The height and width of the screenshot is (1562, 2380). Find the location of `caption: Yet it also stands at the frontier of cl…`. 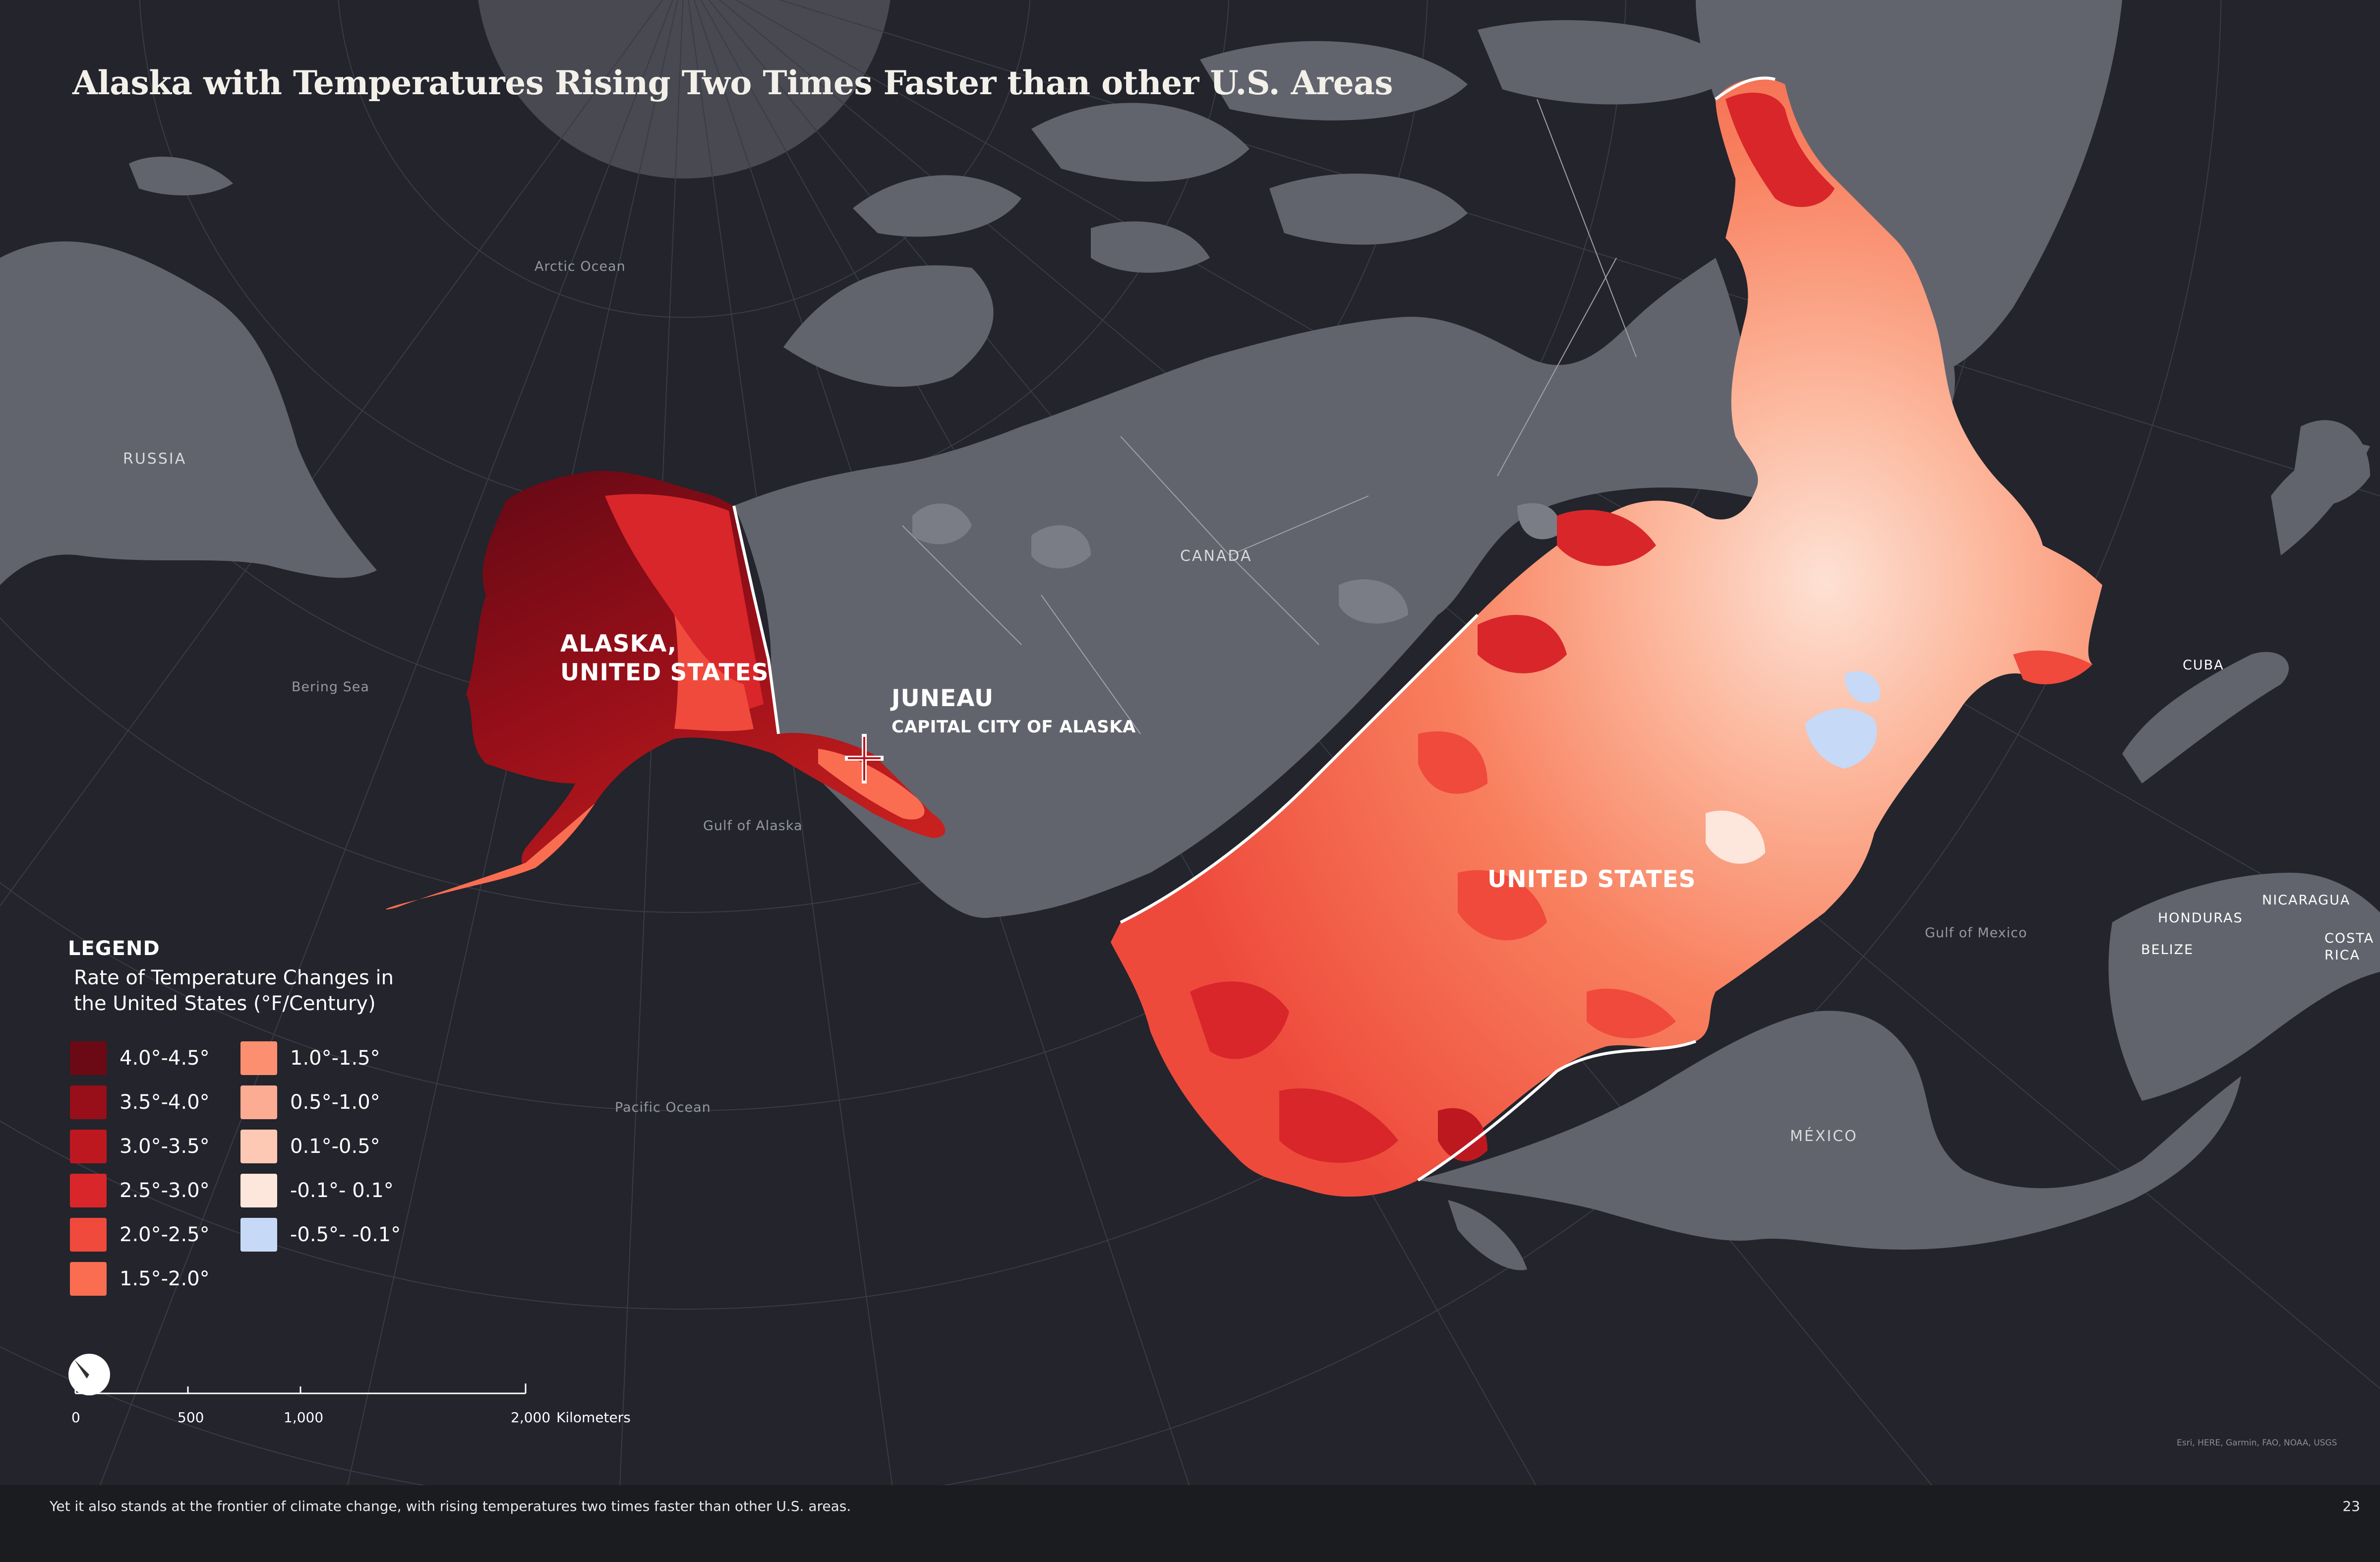

caption: Yet it also stands at the frontier of cl… is located at coordinates (450, 1506).